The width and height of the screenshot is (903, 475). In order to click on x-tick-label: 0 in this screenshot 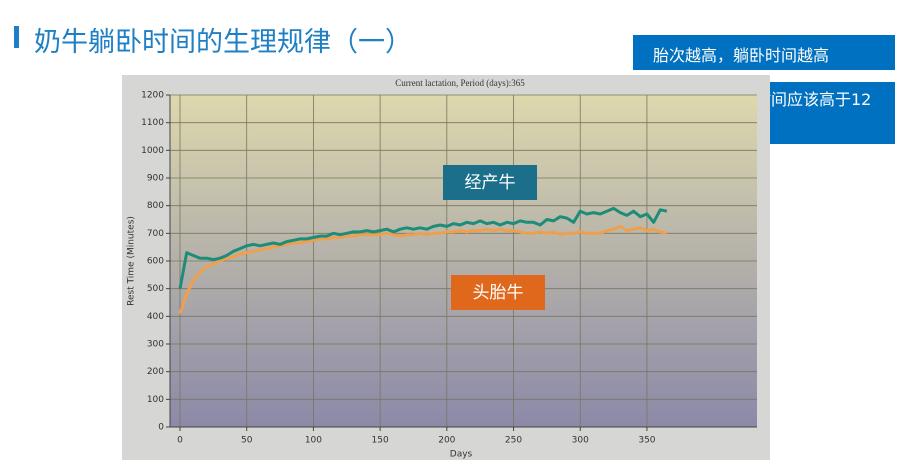, I will do `click(180, 441)`.